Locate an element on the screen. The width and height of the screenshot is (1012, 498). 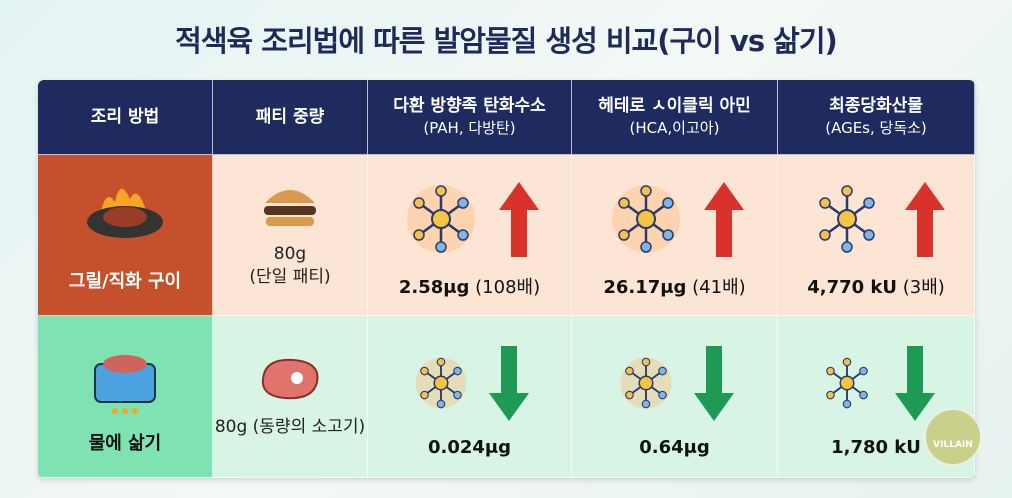
meat is located at coordinates (125, 363).